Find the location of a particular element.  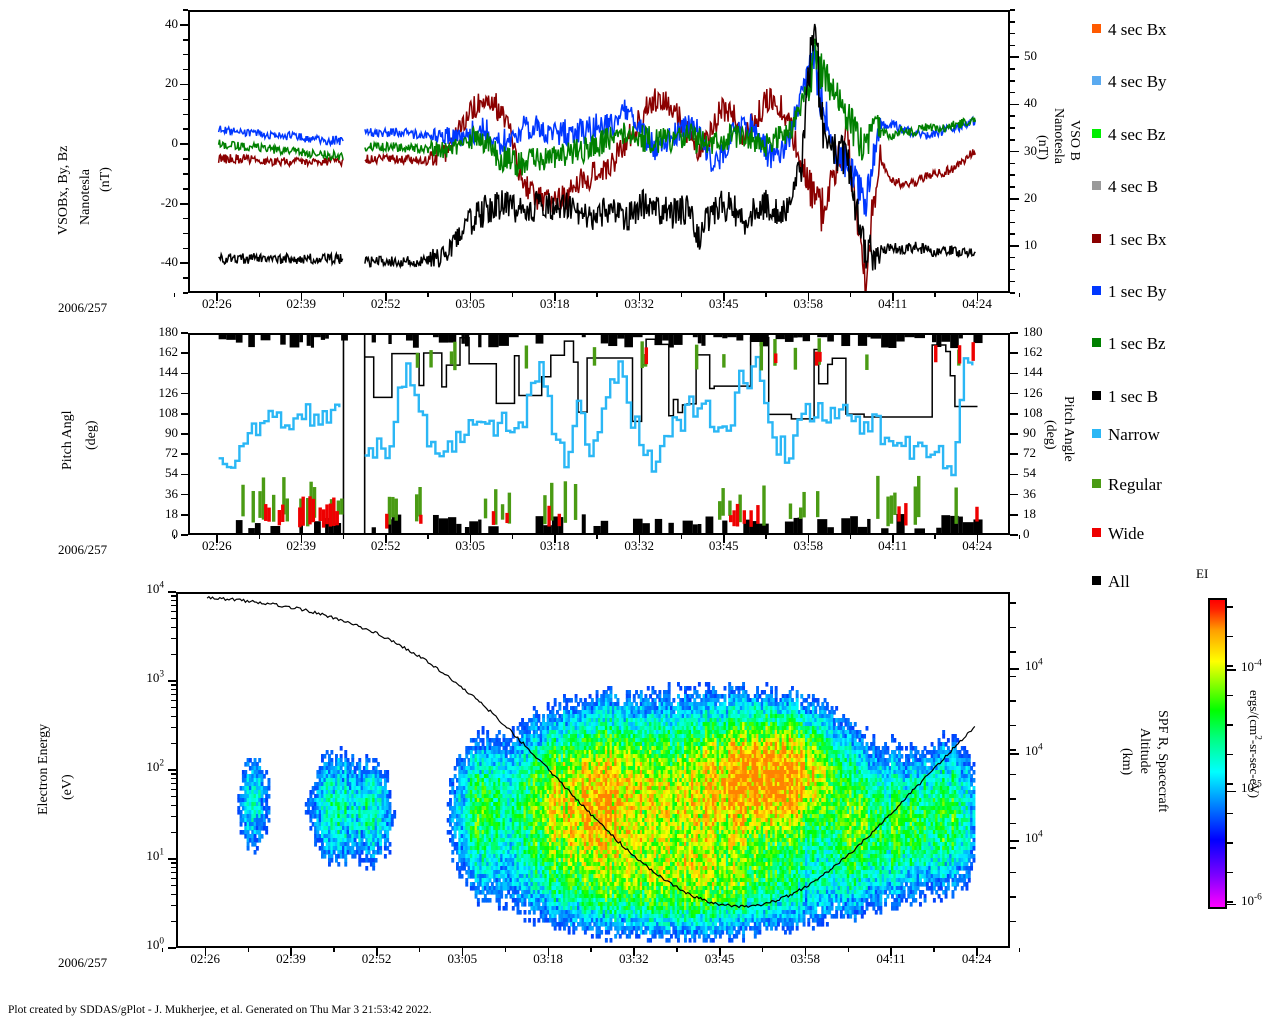

legend-item-wide: Wide is located at coordinates (1118, 534).